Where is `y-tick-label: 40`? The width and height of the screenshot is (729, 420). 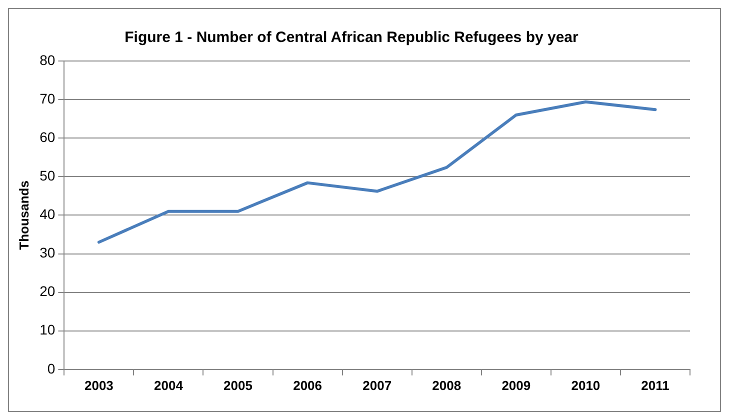
y-tick-label: 40 is located at coordinates (48, 214).